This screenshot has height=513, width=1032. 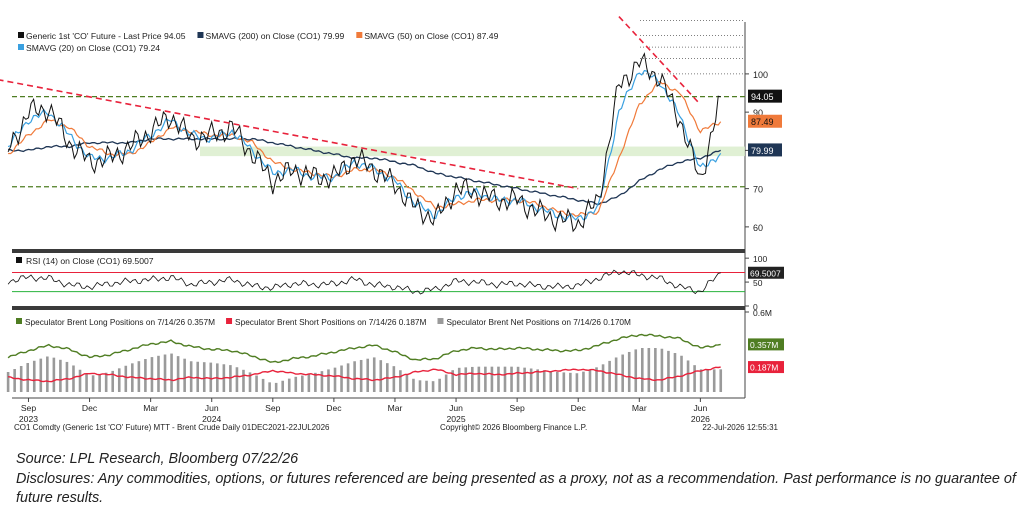 What do you see at coordinates (334, 408) in the screenshot?
I see `x-tick-label: Dec` at bounding box center [334, 408].